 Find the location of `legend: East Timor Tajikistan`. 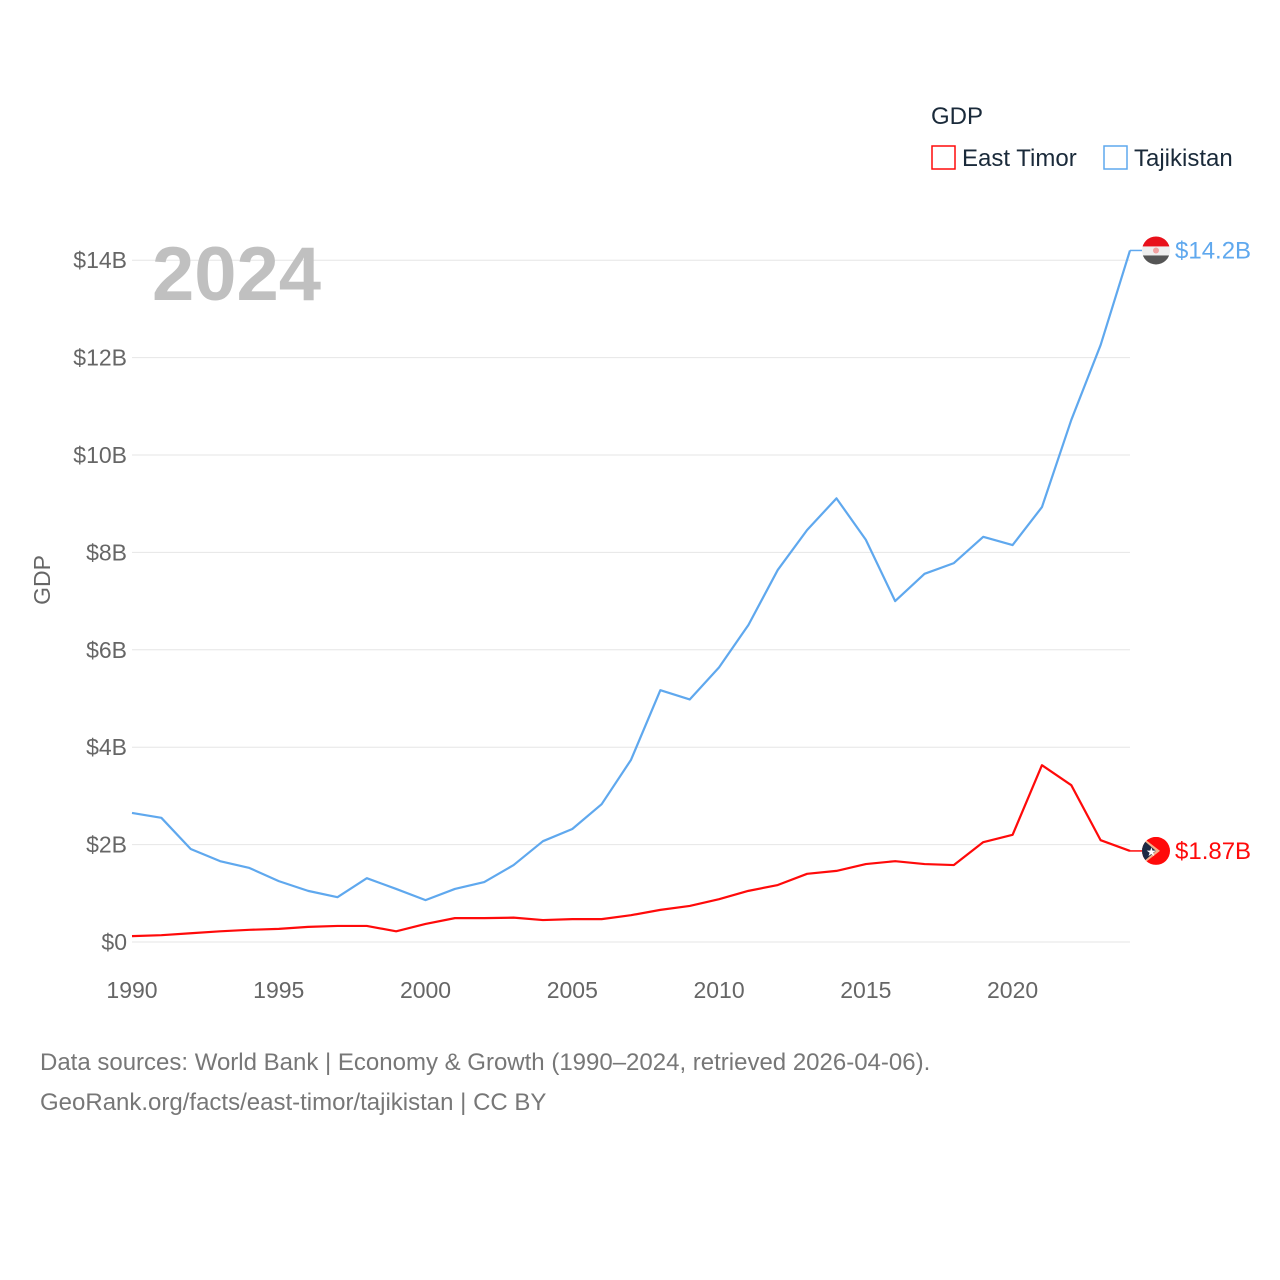

legend: East Timor Tajikistan is located at coordinates (1082, 158).